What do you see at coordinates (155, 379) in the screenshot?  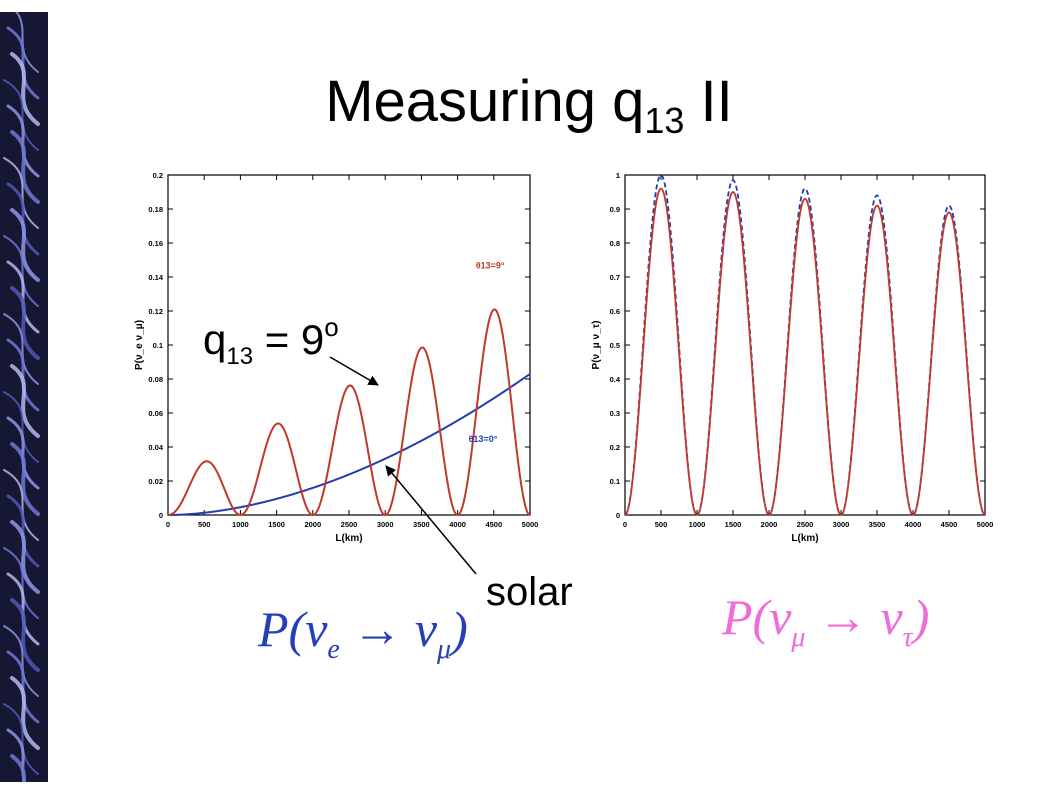 I see `y-tick-label: 0.08` at bounding box center [155, 379].